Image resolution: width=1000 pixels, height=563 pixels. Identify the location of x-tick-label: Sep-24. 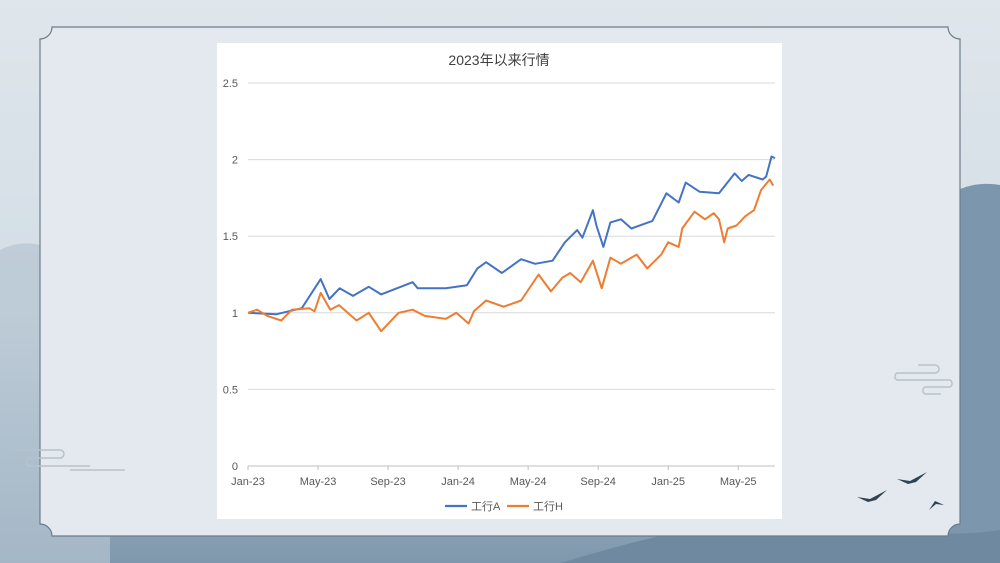
(597, 482).